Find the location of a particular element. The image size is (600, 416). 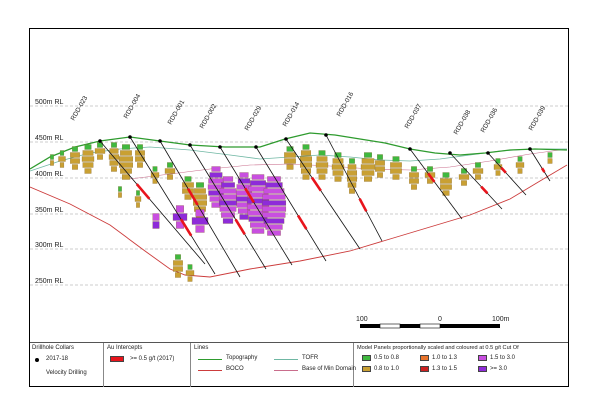

legend-lines-base-min: Base of Min Domain is located at coordinates (329, 369).